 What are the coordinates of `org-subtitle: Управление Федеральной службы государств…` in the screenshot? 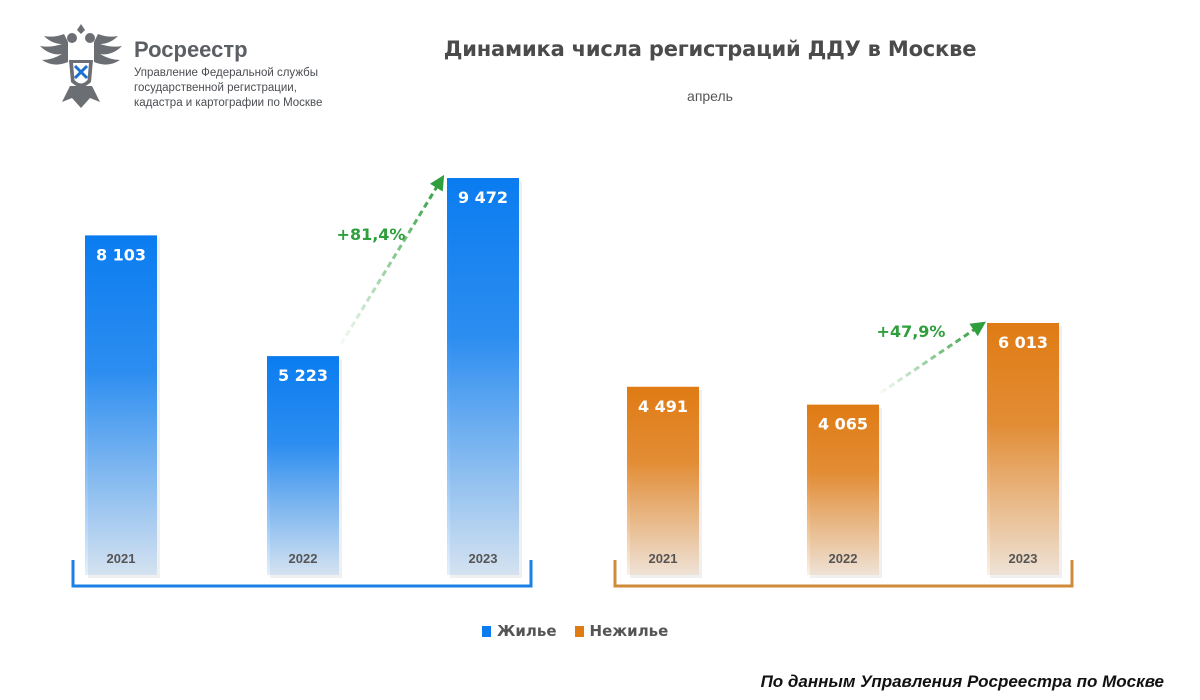 It's located at (234, 88).